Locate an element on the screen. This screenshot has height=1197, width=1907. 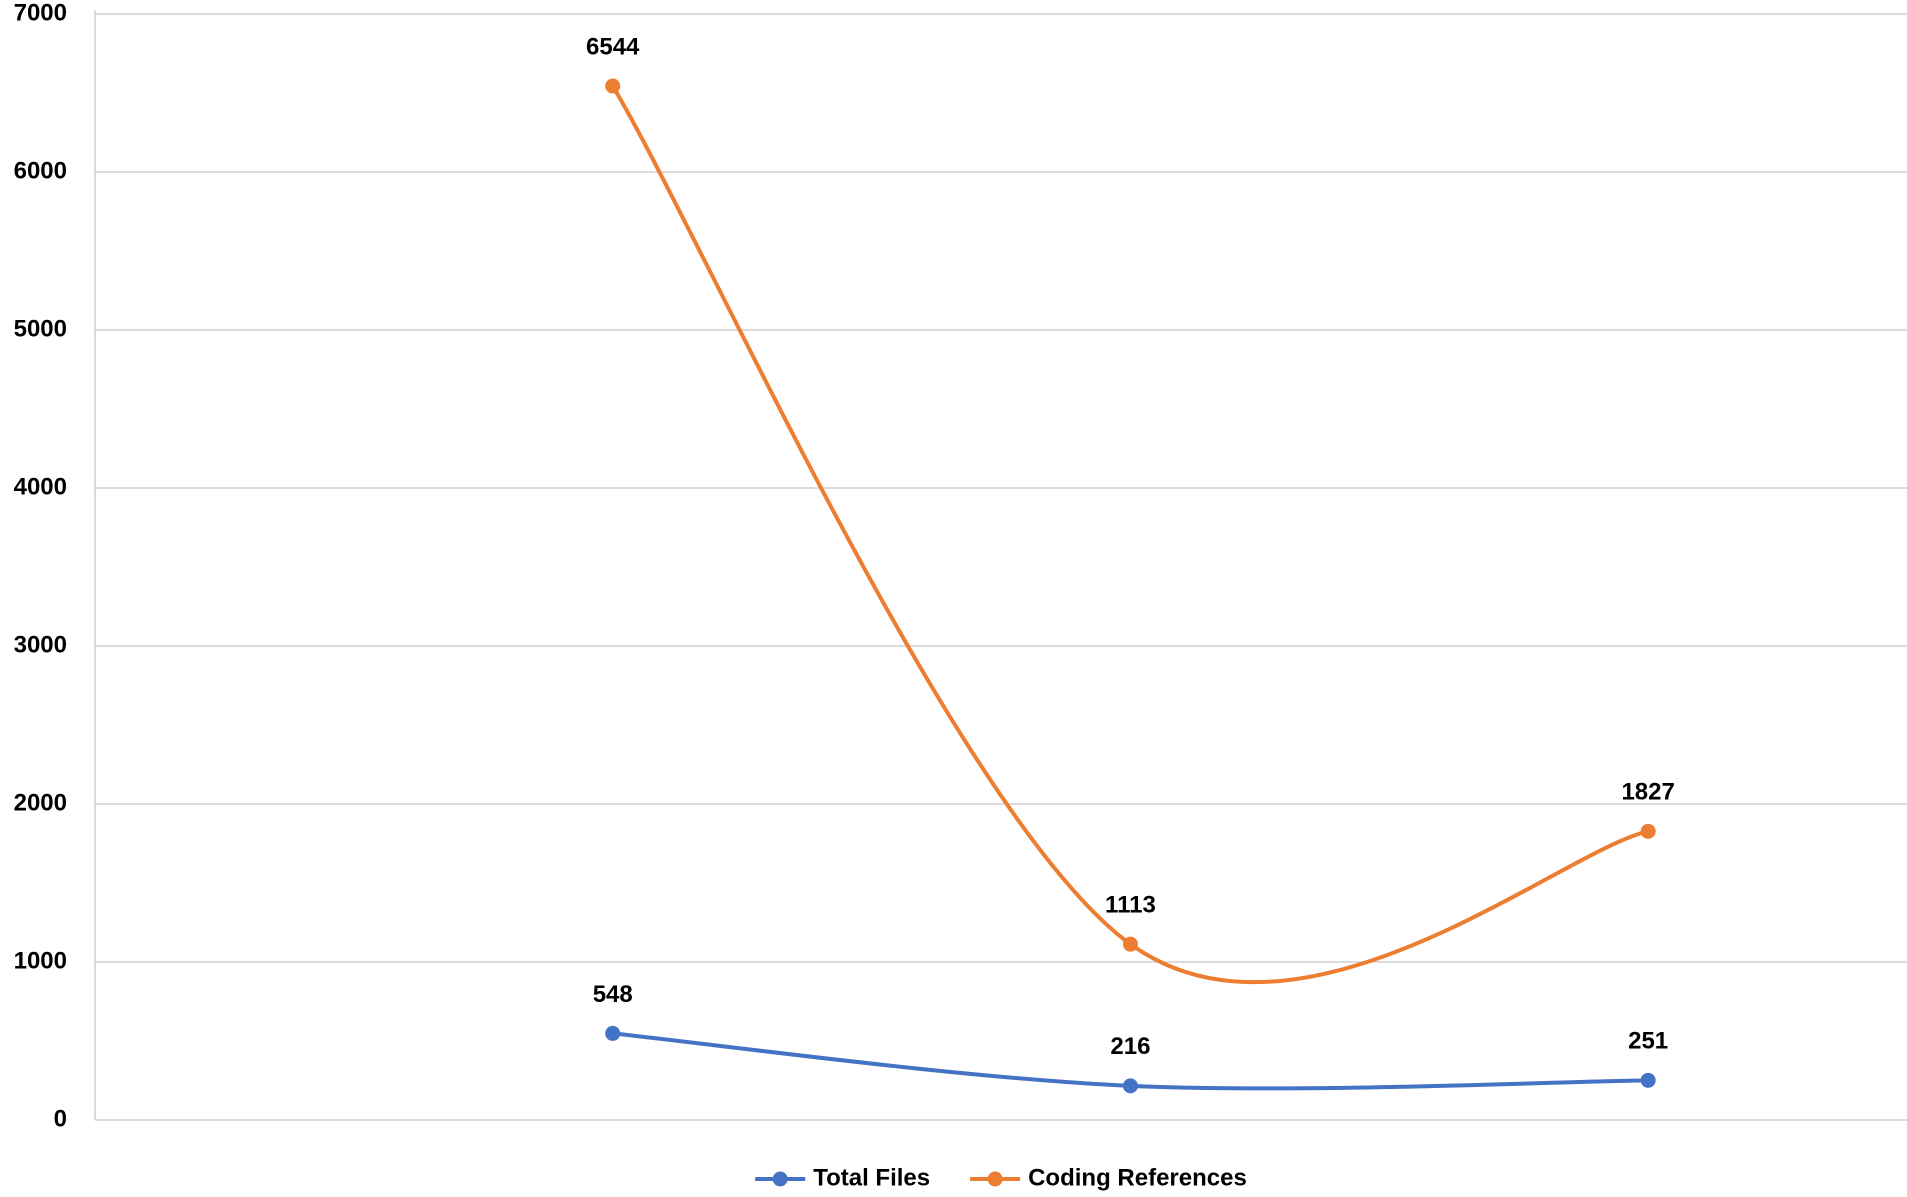
y-tick-label: 7000 is located at coordinates (40, 13).